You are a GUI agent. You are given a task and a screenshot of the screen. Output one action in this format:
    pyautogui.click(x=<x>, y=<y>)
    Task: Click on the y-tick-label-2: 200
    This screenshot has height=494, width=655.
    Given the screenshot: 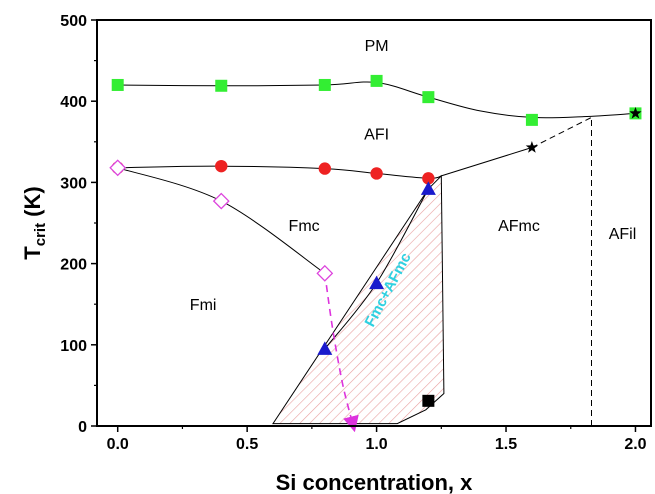 What is the action you would take?
    pyautogui.click(x=73, y=265)
    